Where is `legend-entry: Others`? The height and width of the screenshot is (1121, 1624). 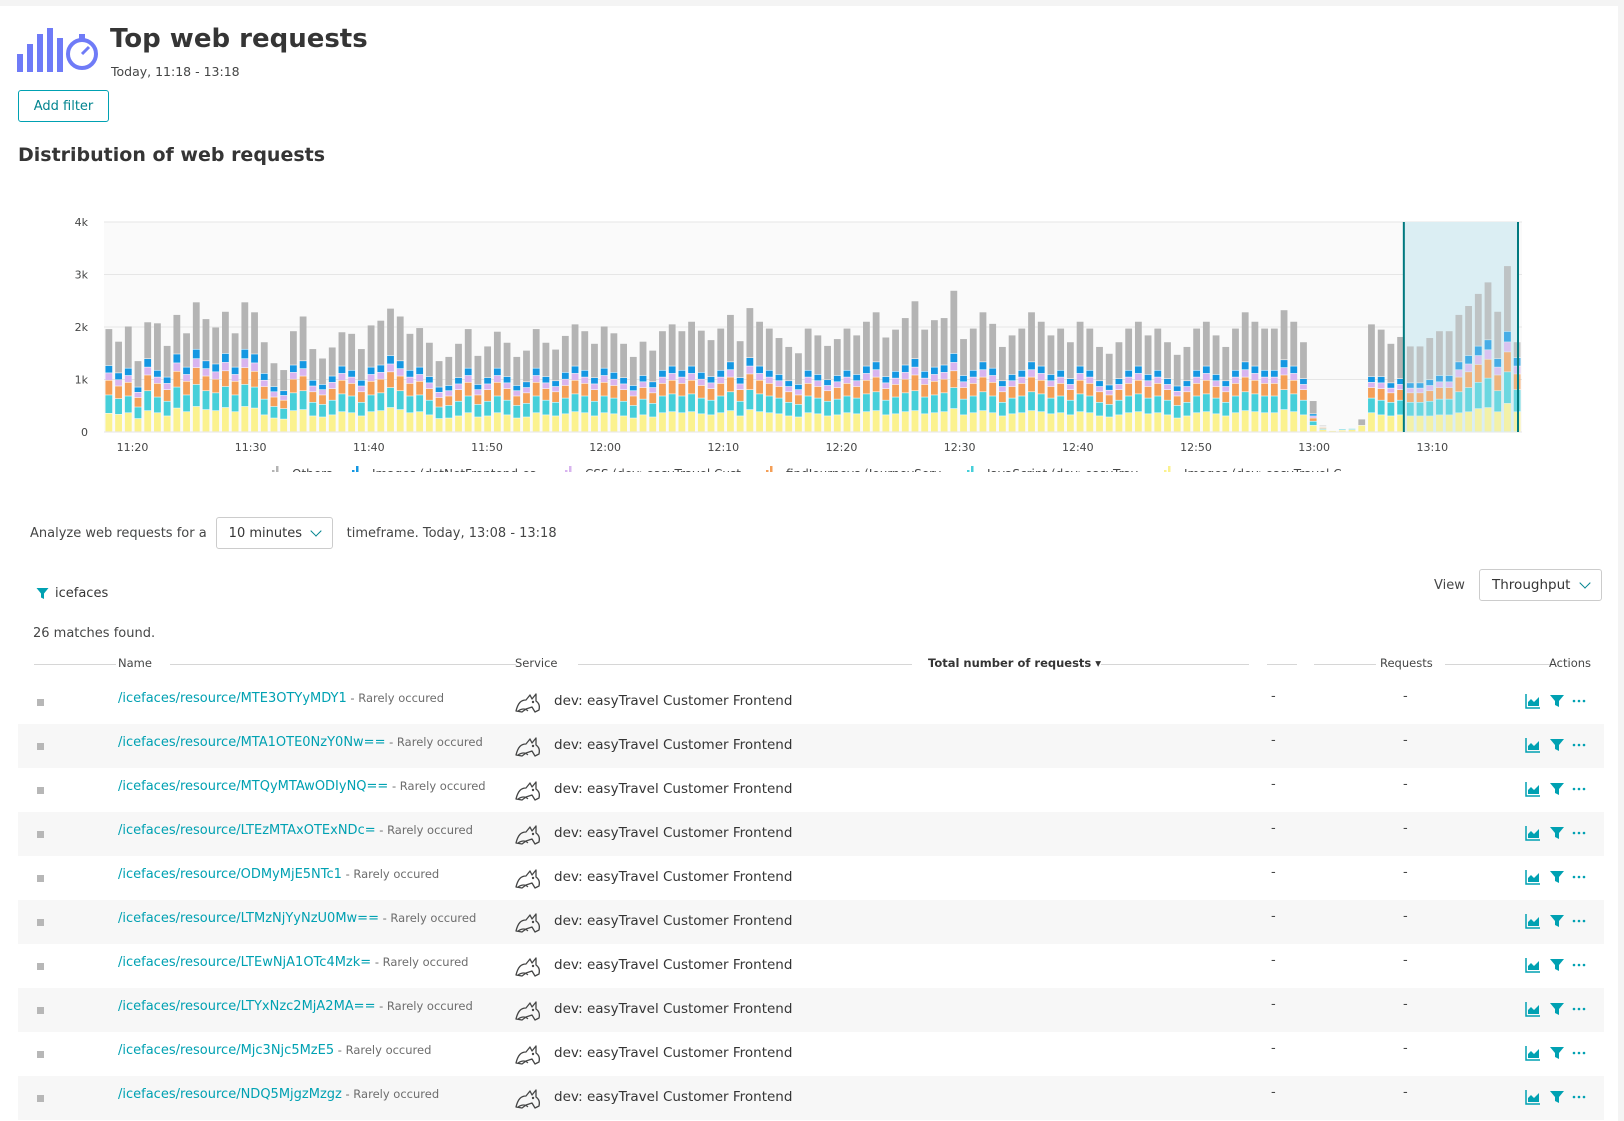 legend-entry: Others is located at coordinates (312, 474).